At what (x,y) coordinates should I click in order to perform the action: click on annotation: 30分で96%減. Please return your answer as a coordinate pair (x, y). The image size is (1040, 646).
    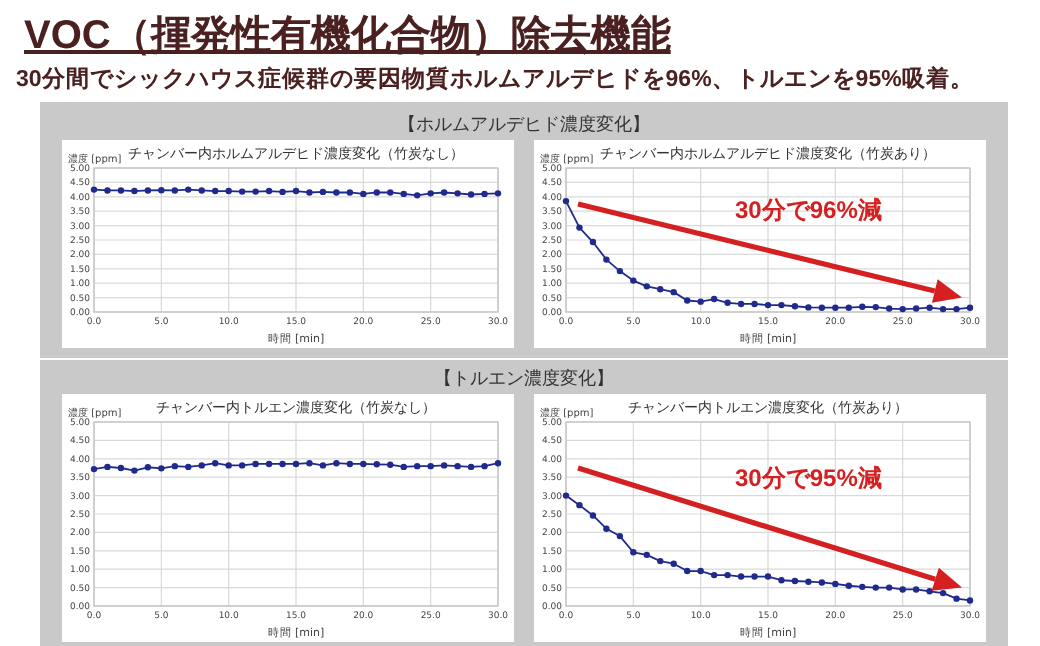
    Looking at the image, I should click on (808, 210).